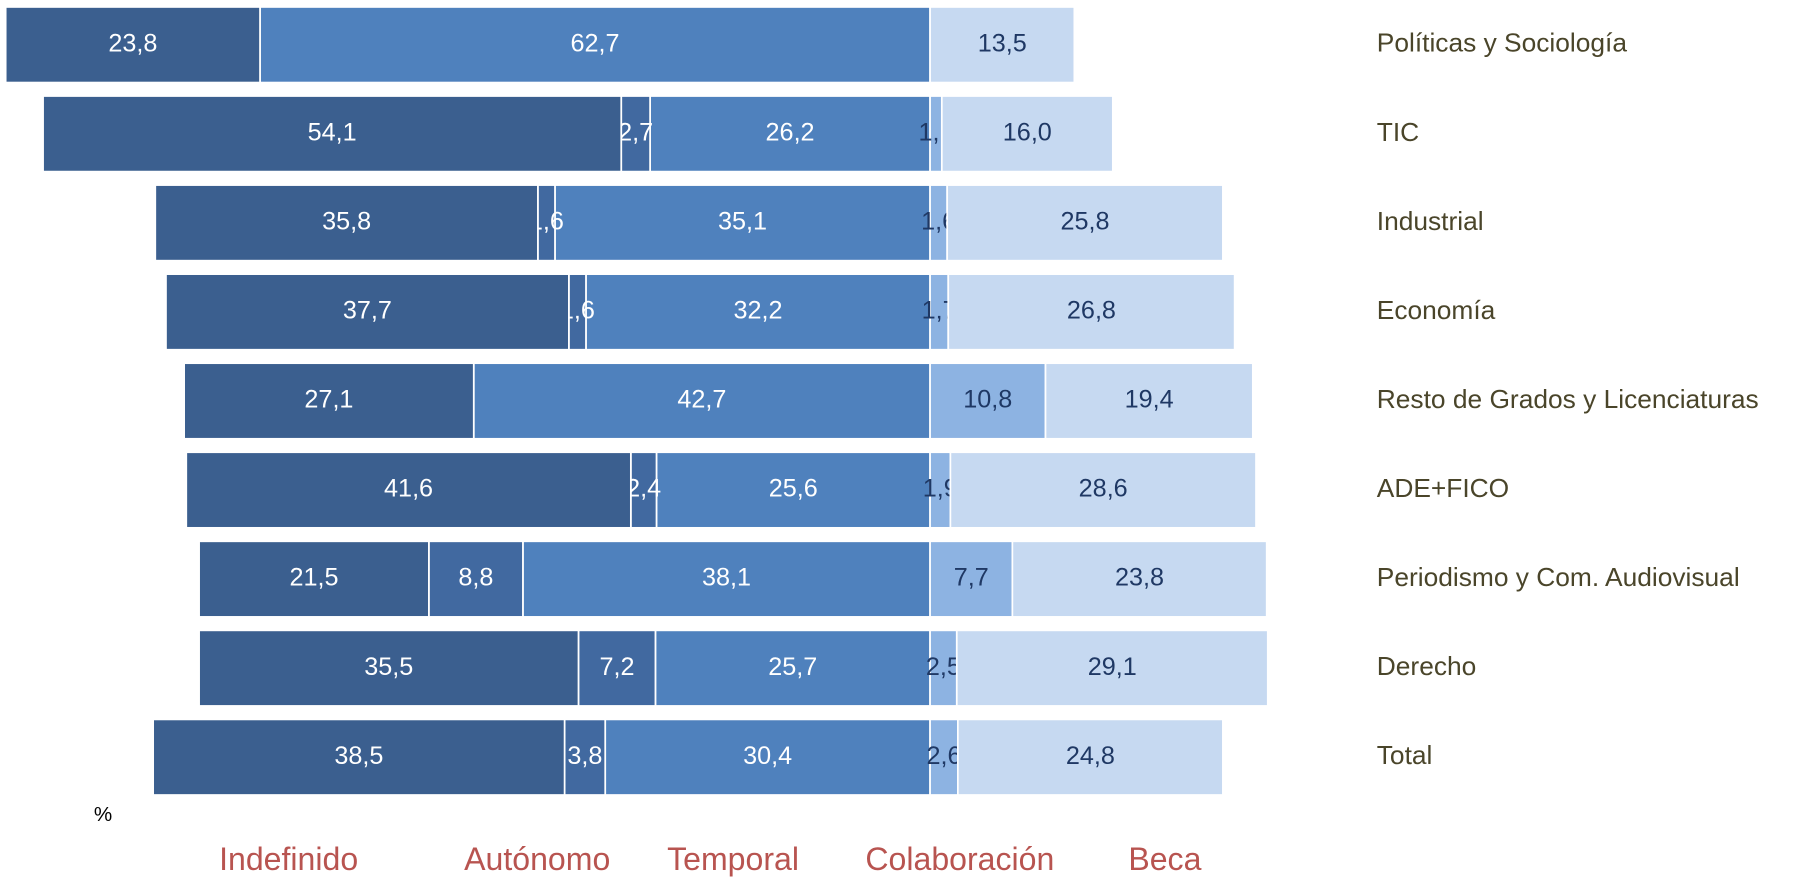  I want to click on data-label: 26,2, so click(790, 132).